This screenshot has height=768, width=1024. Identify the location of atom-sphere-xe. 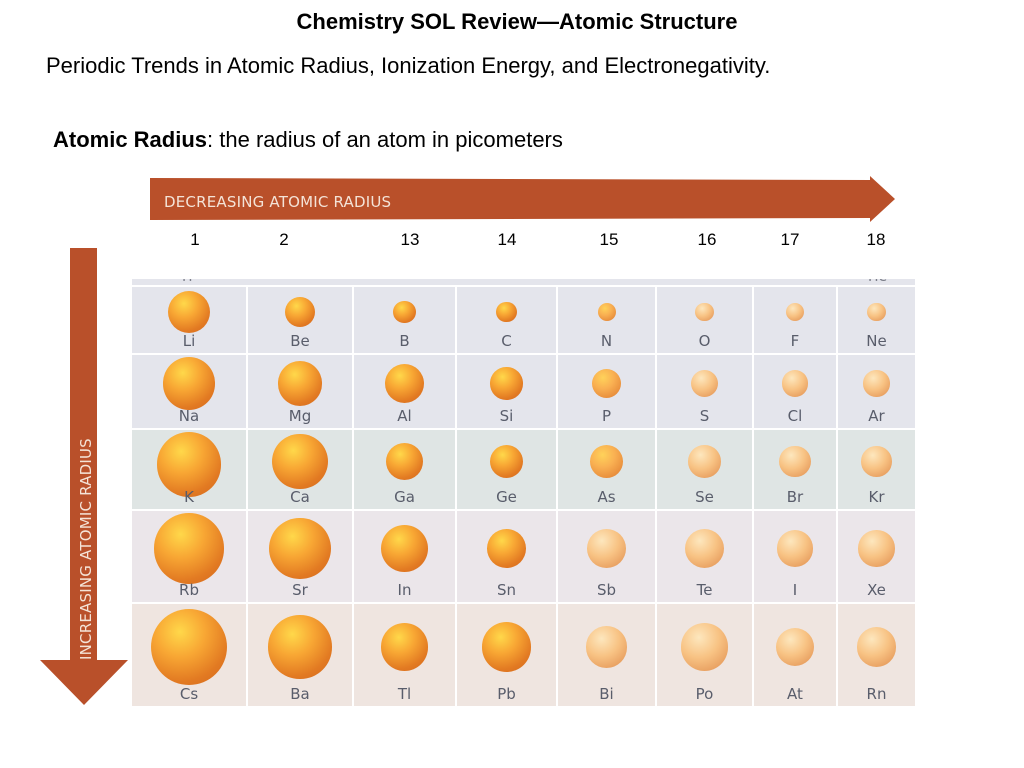
(876, 548).